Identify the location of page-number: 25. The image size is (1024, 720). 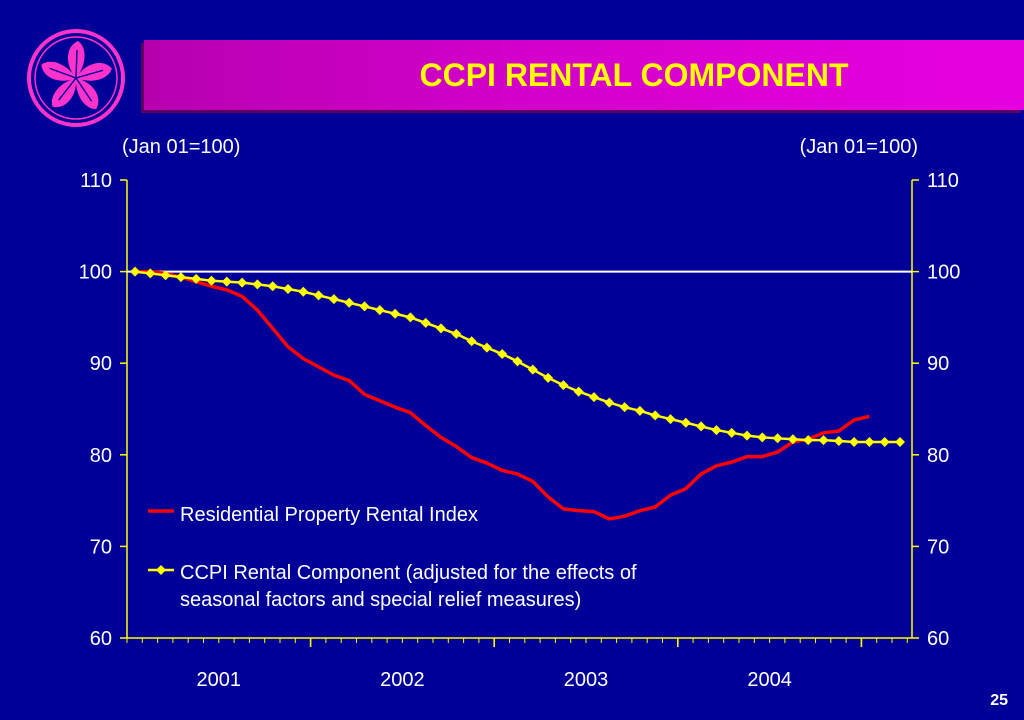
(999, 700).